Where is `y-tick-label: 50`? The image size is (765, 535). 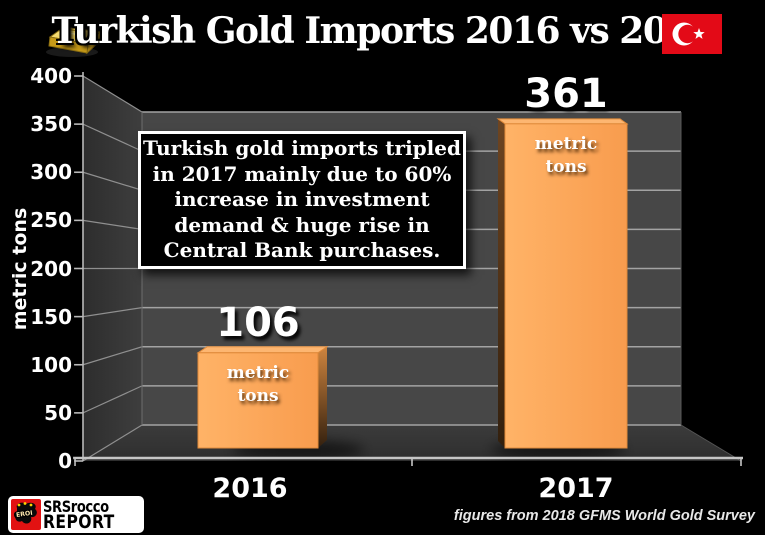
y-tick-label: 50 is located at coordinates (58, 412).